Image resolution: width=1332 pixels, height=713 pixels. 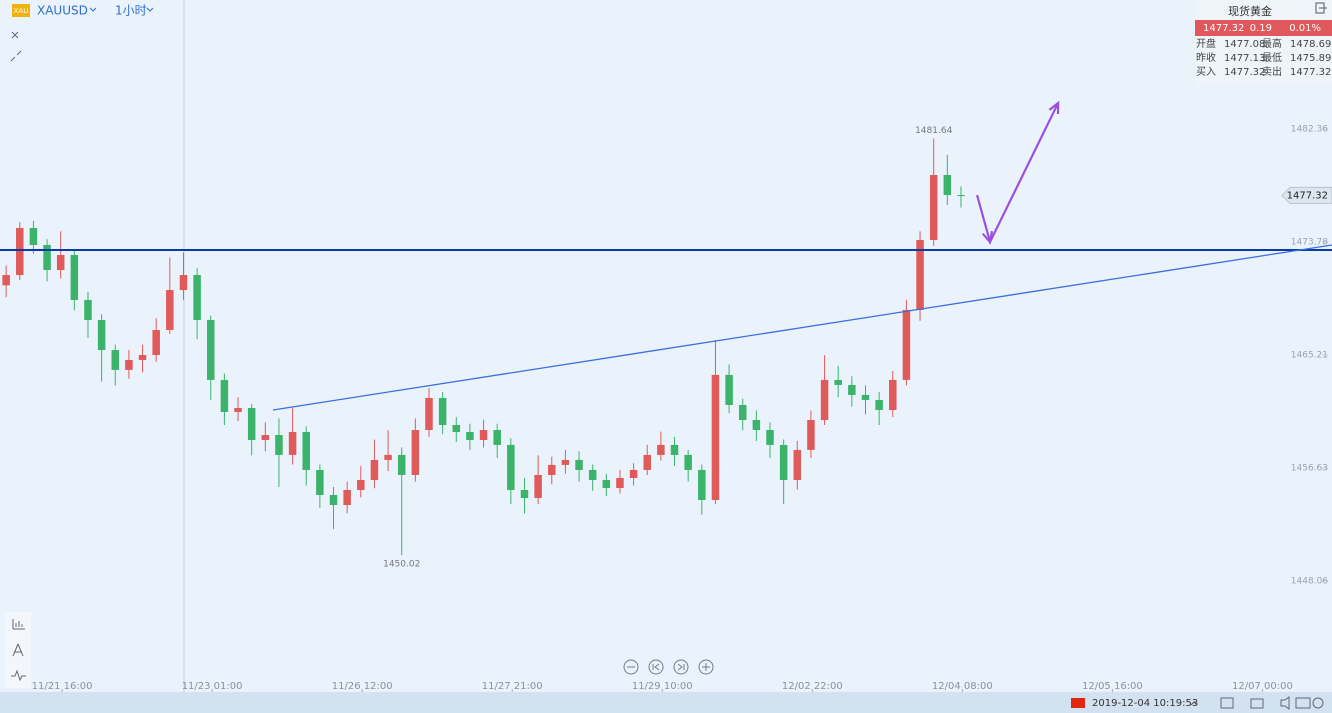 What do you see at coordinates (16, 56) in the screenshot?
I see `collapse-icon` at bounding box center [16, 56].